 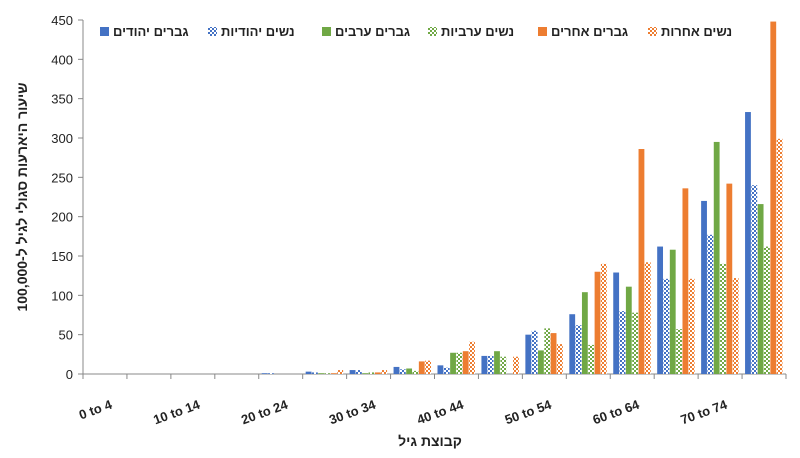 I want to click on x-tick-label: 30 to 34, so click(x=352, y=411).